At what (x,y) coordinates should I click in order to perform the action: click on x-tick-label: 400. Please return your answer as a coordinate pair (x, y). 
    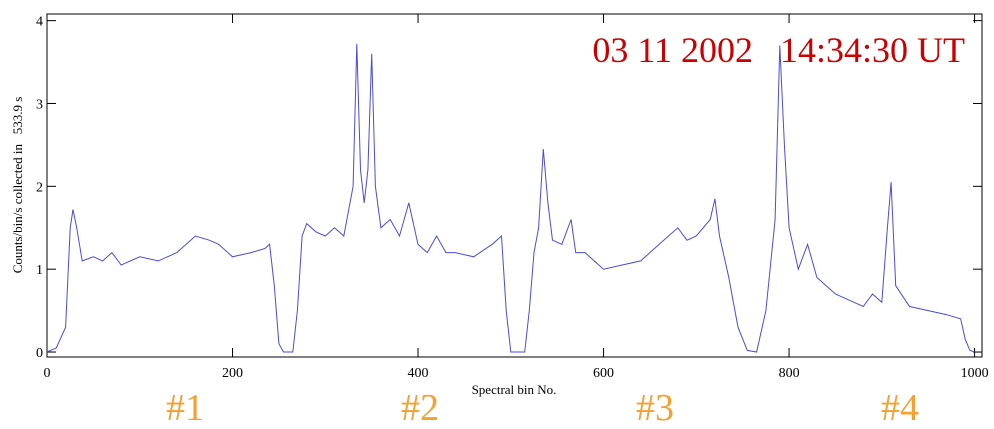
    Looking at the image, I should click on (418, 373).